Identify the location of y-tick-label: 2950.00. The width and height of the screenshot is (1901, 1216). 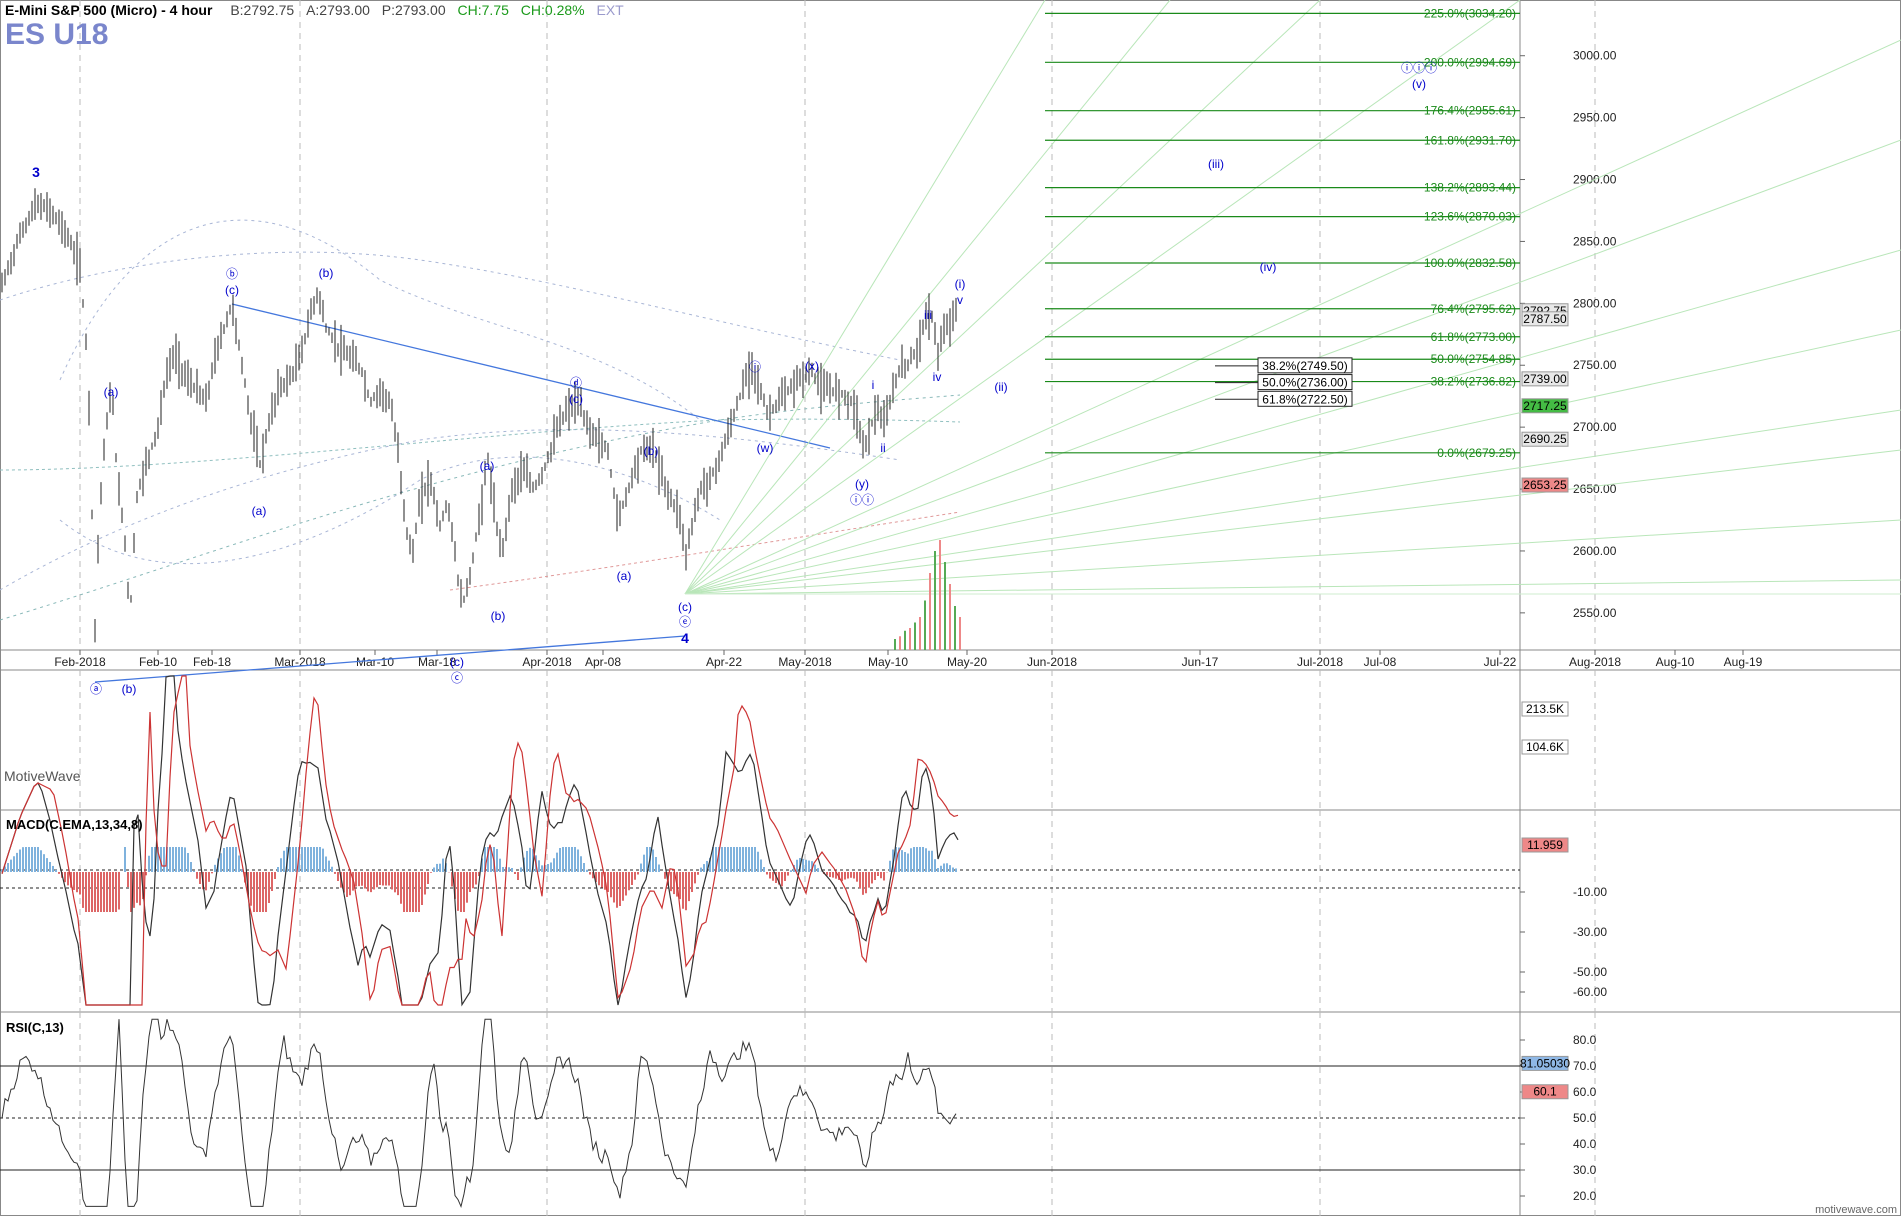
(1595, 118).